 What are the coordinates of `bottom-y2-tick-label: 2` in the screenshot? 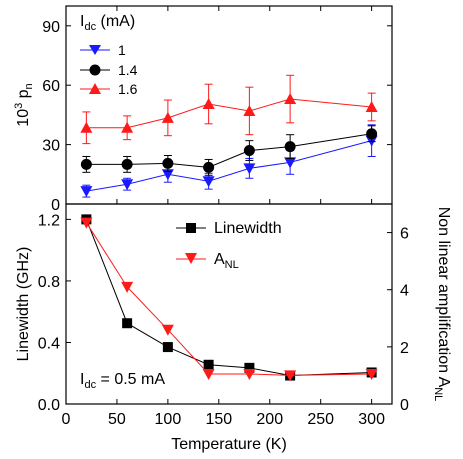 It's located at (404, 348).